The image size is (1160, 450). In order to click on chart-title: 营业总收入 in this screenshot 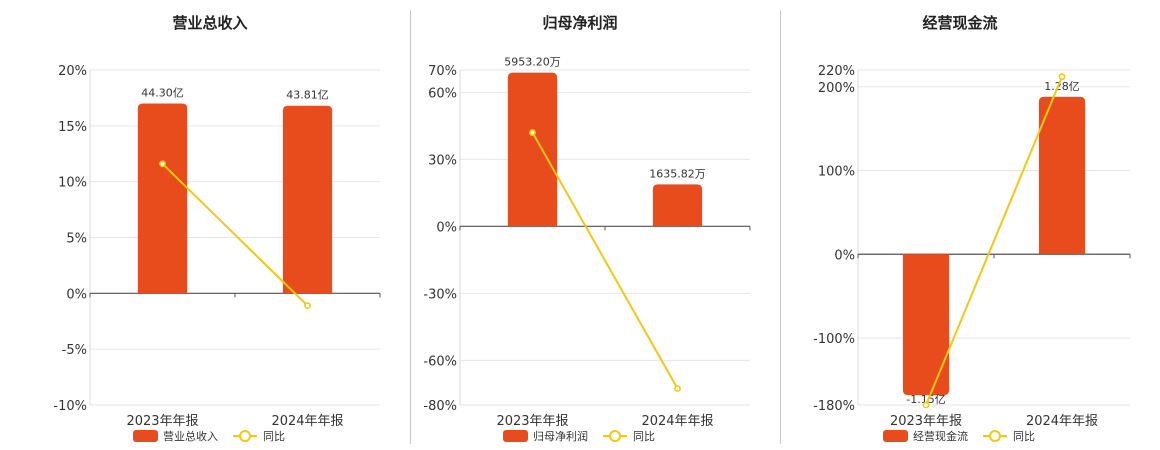, I will do `click(209, 23)`.